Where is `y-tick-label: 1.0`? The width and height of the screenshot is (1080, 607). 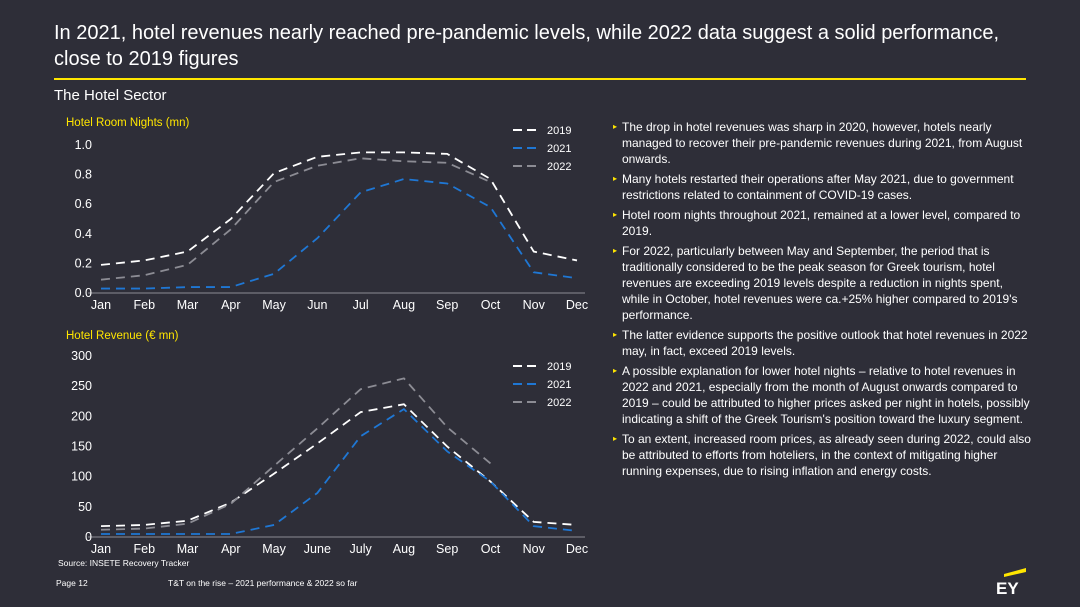 y-tick-label: 1.0 is located at coordinates (83, 145).